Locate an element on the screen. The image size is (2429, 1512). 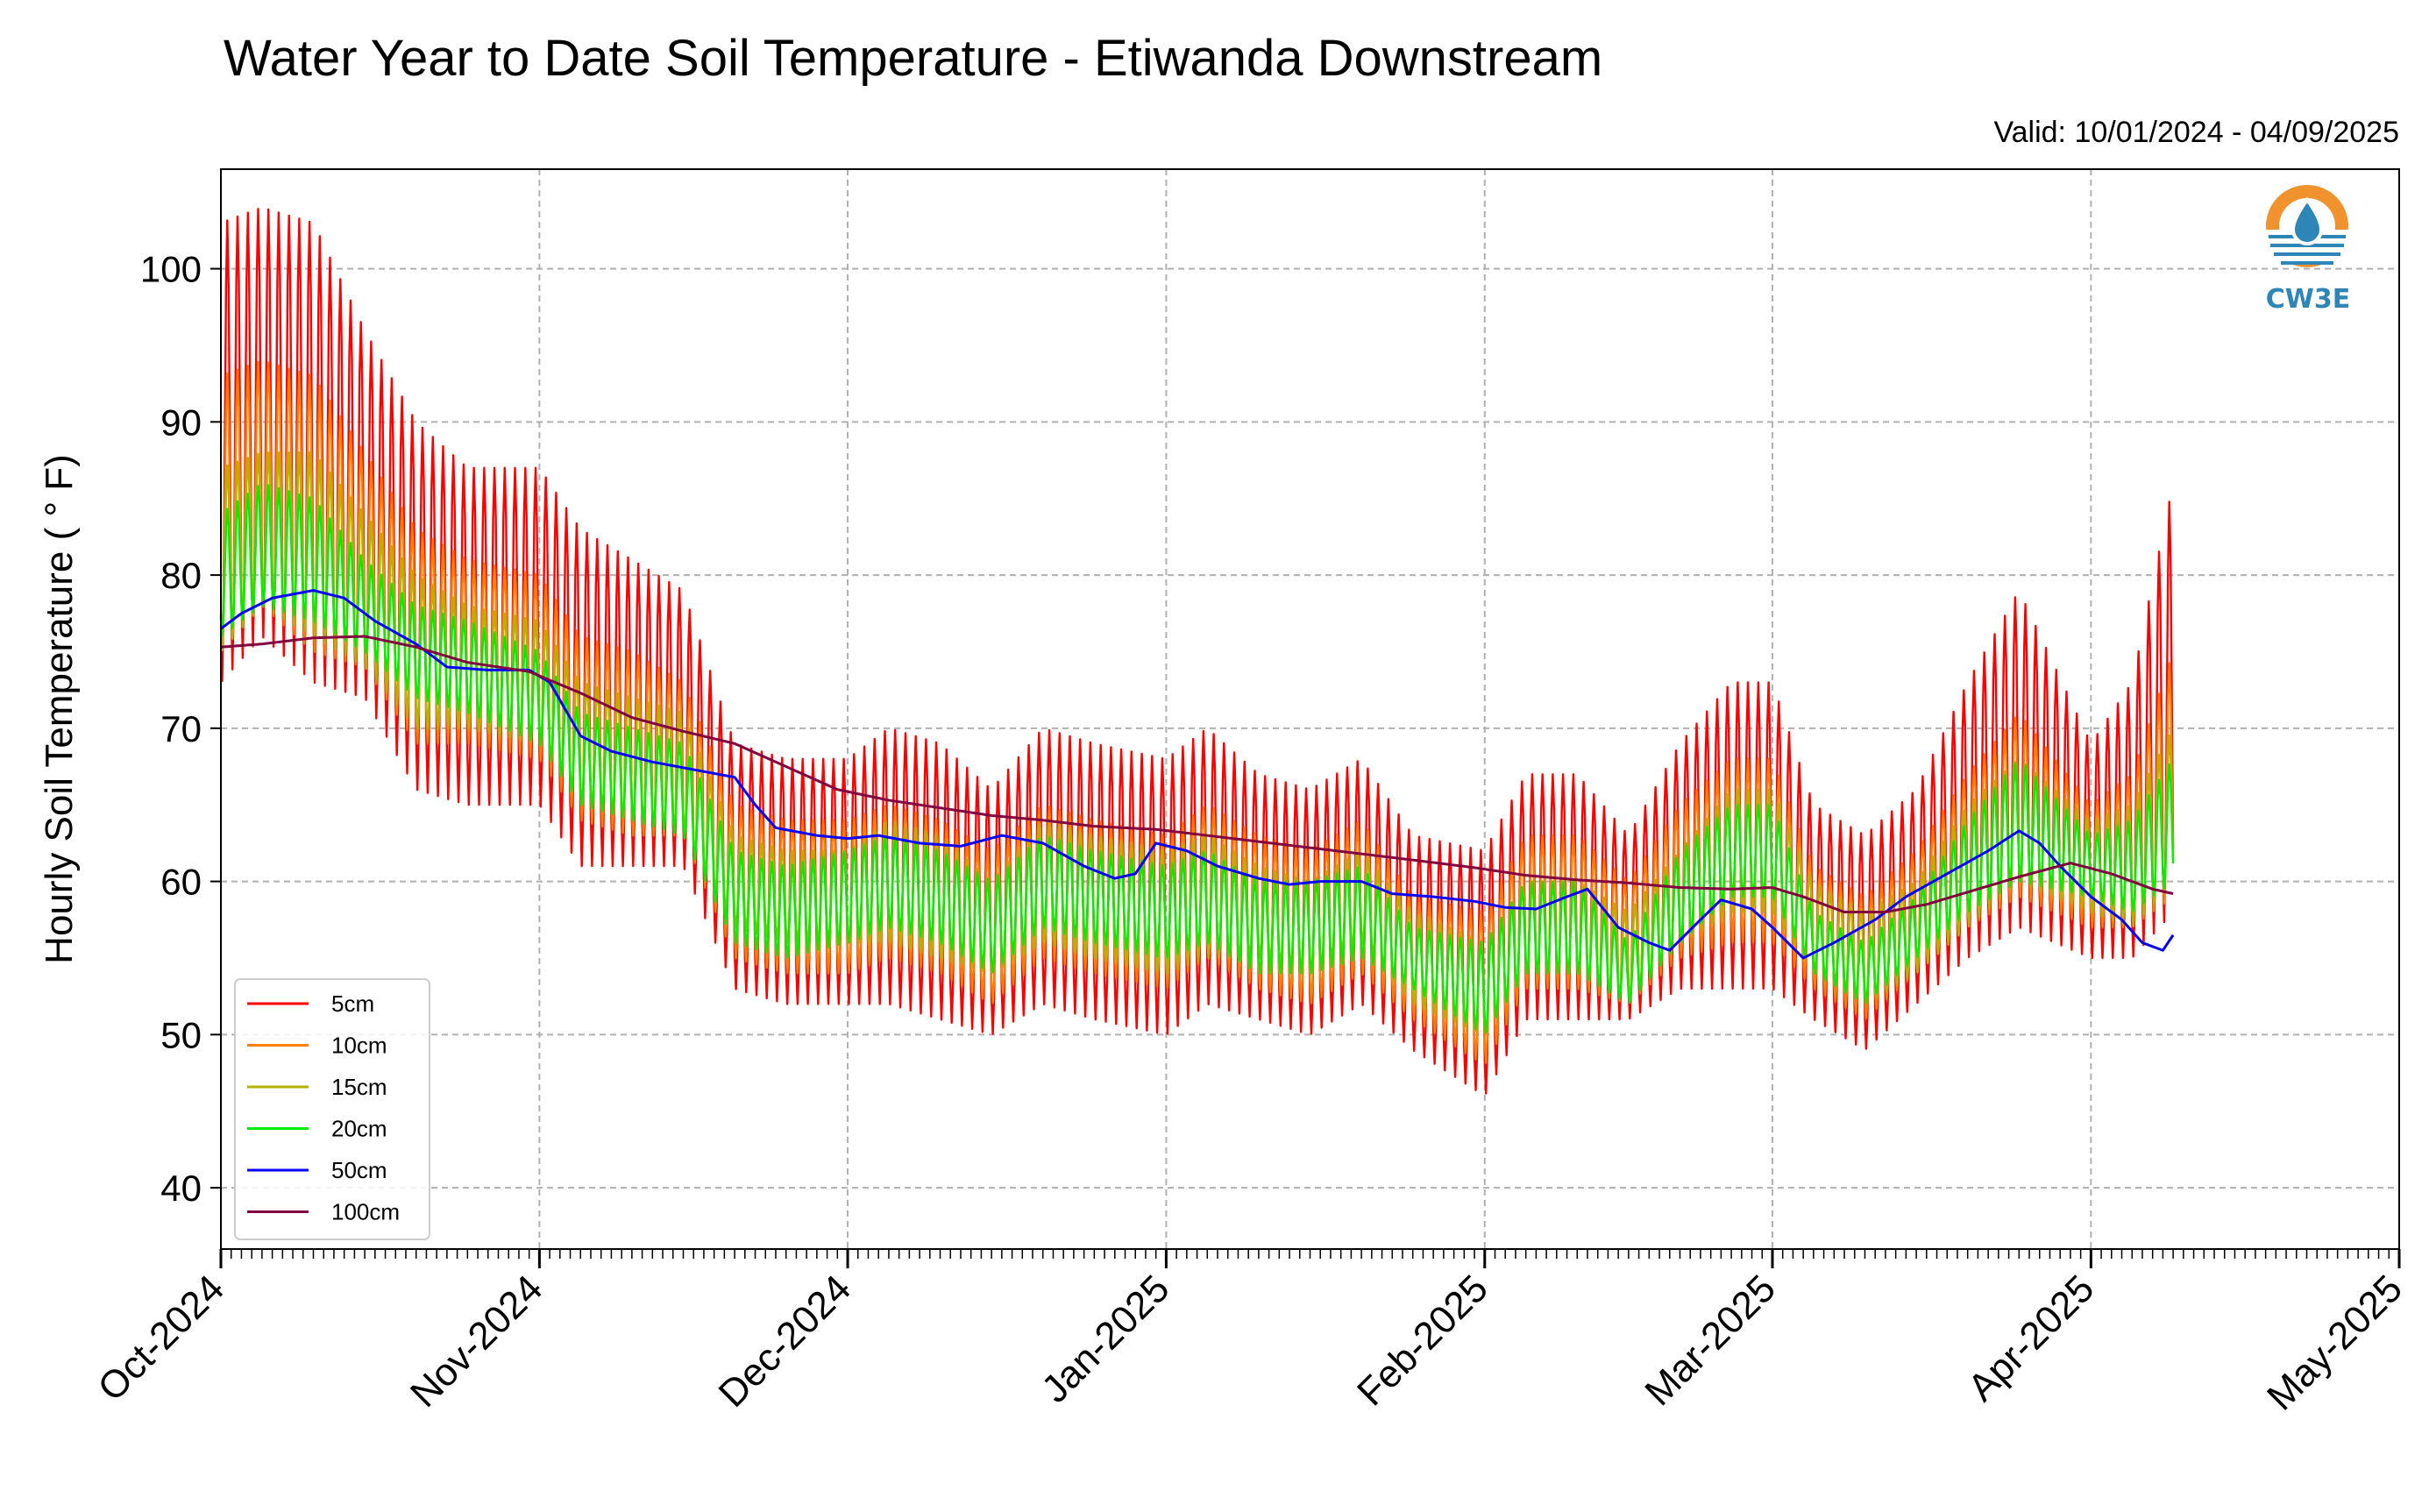
y-tick-label: 40 is located at coordinates (181, 1188).